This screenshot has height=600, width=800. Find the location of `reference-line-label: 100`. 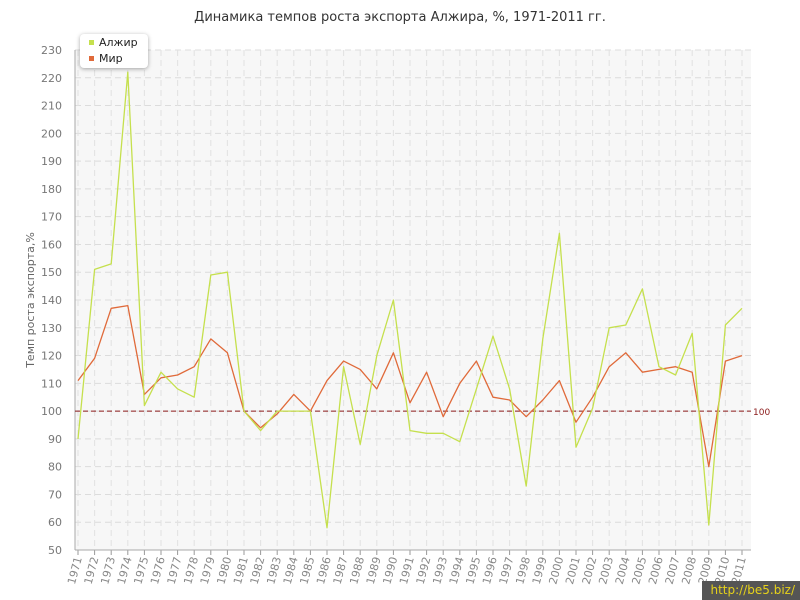

reference-line-label: 100 is located at coordinates (761, 413).